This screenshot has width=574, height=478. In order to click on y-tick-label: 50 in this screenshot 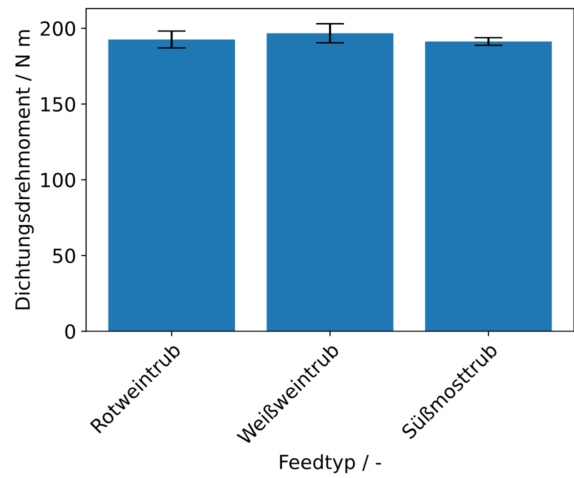, I will do `click(64, 256)`.